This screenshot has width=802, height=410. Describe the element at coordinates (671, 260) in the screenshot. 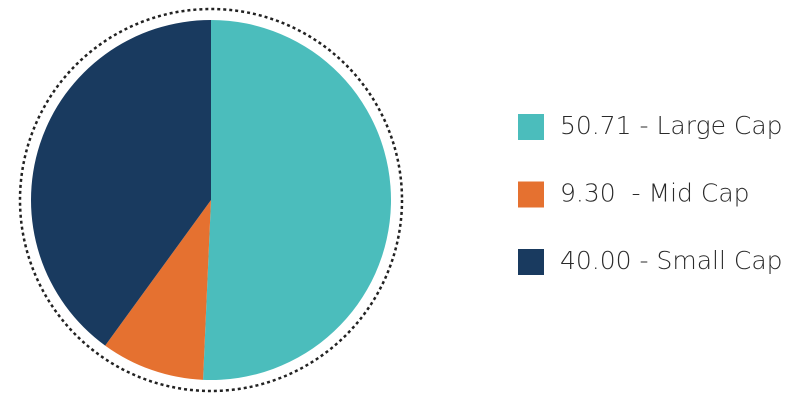

I see `legend-label: 40.00 - Small Cap` at that location.